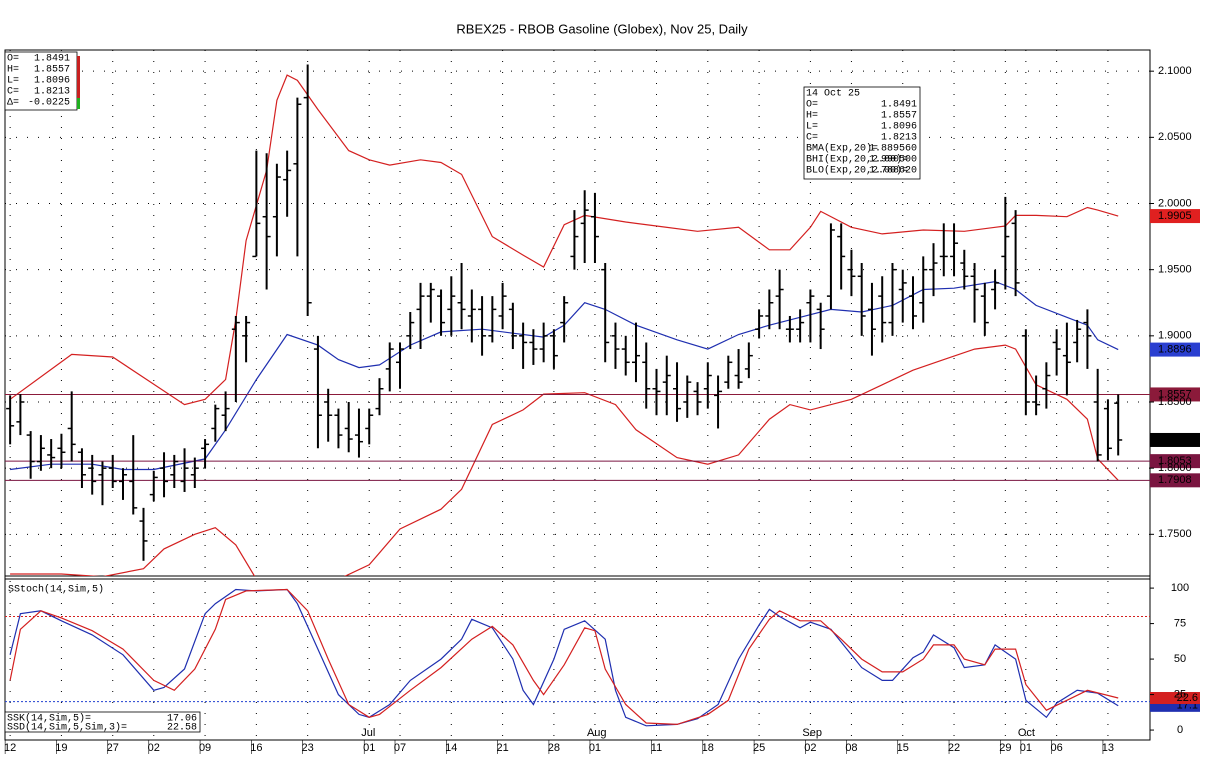 This screenshot has height=760, width=1205. I want to click on info-label: C=, so click(812, 138).